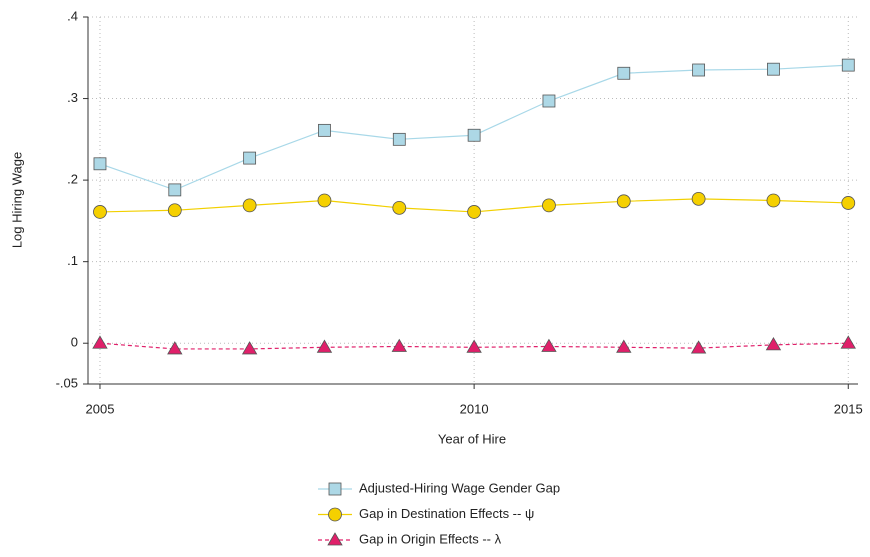  Describe the element at coordinates (72, 179) in the screenshot. I see `y-tick-label: .2` at that location.